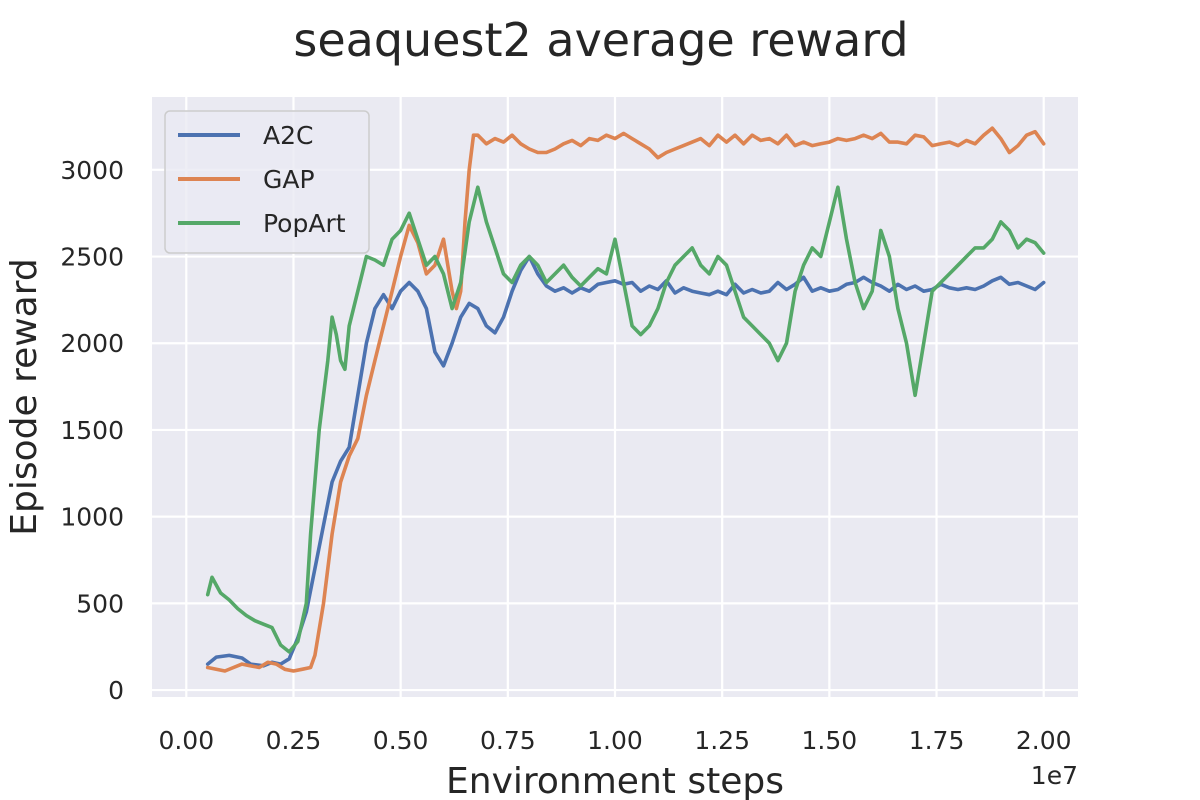 This screenshot has height=800, width=1200. What do you see at coordinates (100, 603) in the screenshot?
I see `y-tick-label: 500` at bounding box center [100, 603].